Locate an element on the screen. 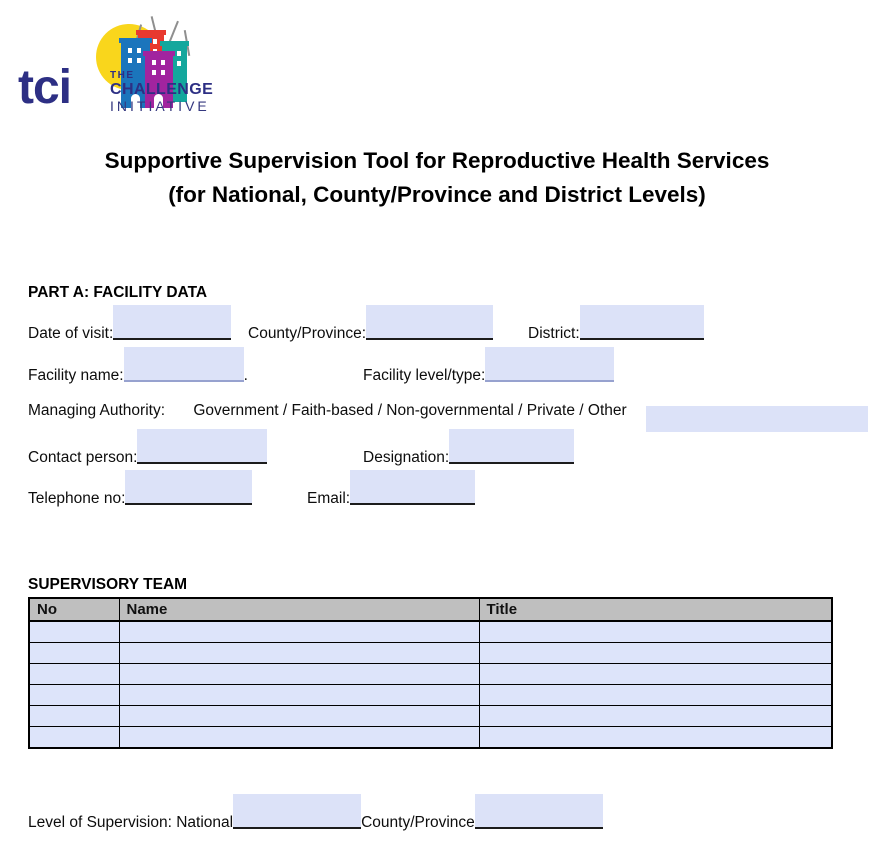 The height and width of the screenshot is (866, 874). facility-name-label: Facility name: is located at coordinates (76, 375).